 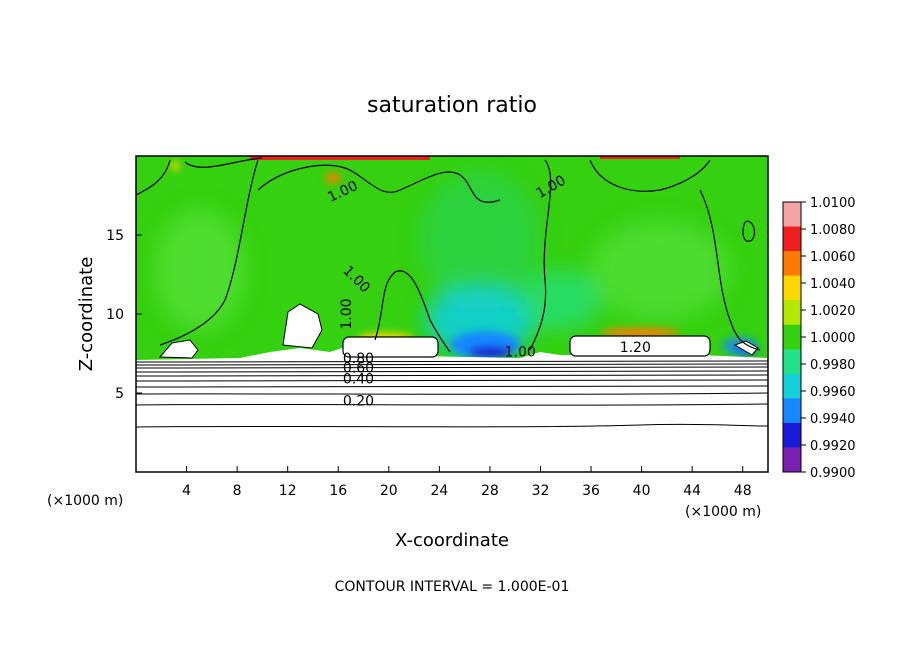 What do you see at coordinates (833, 392) in the screenshot?
I see `colorbar-label: 0.9960` at bounding box center [833, 392].